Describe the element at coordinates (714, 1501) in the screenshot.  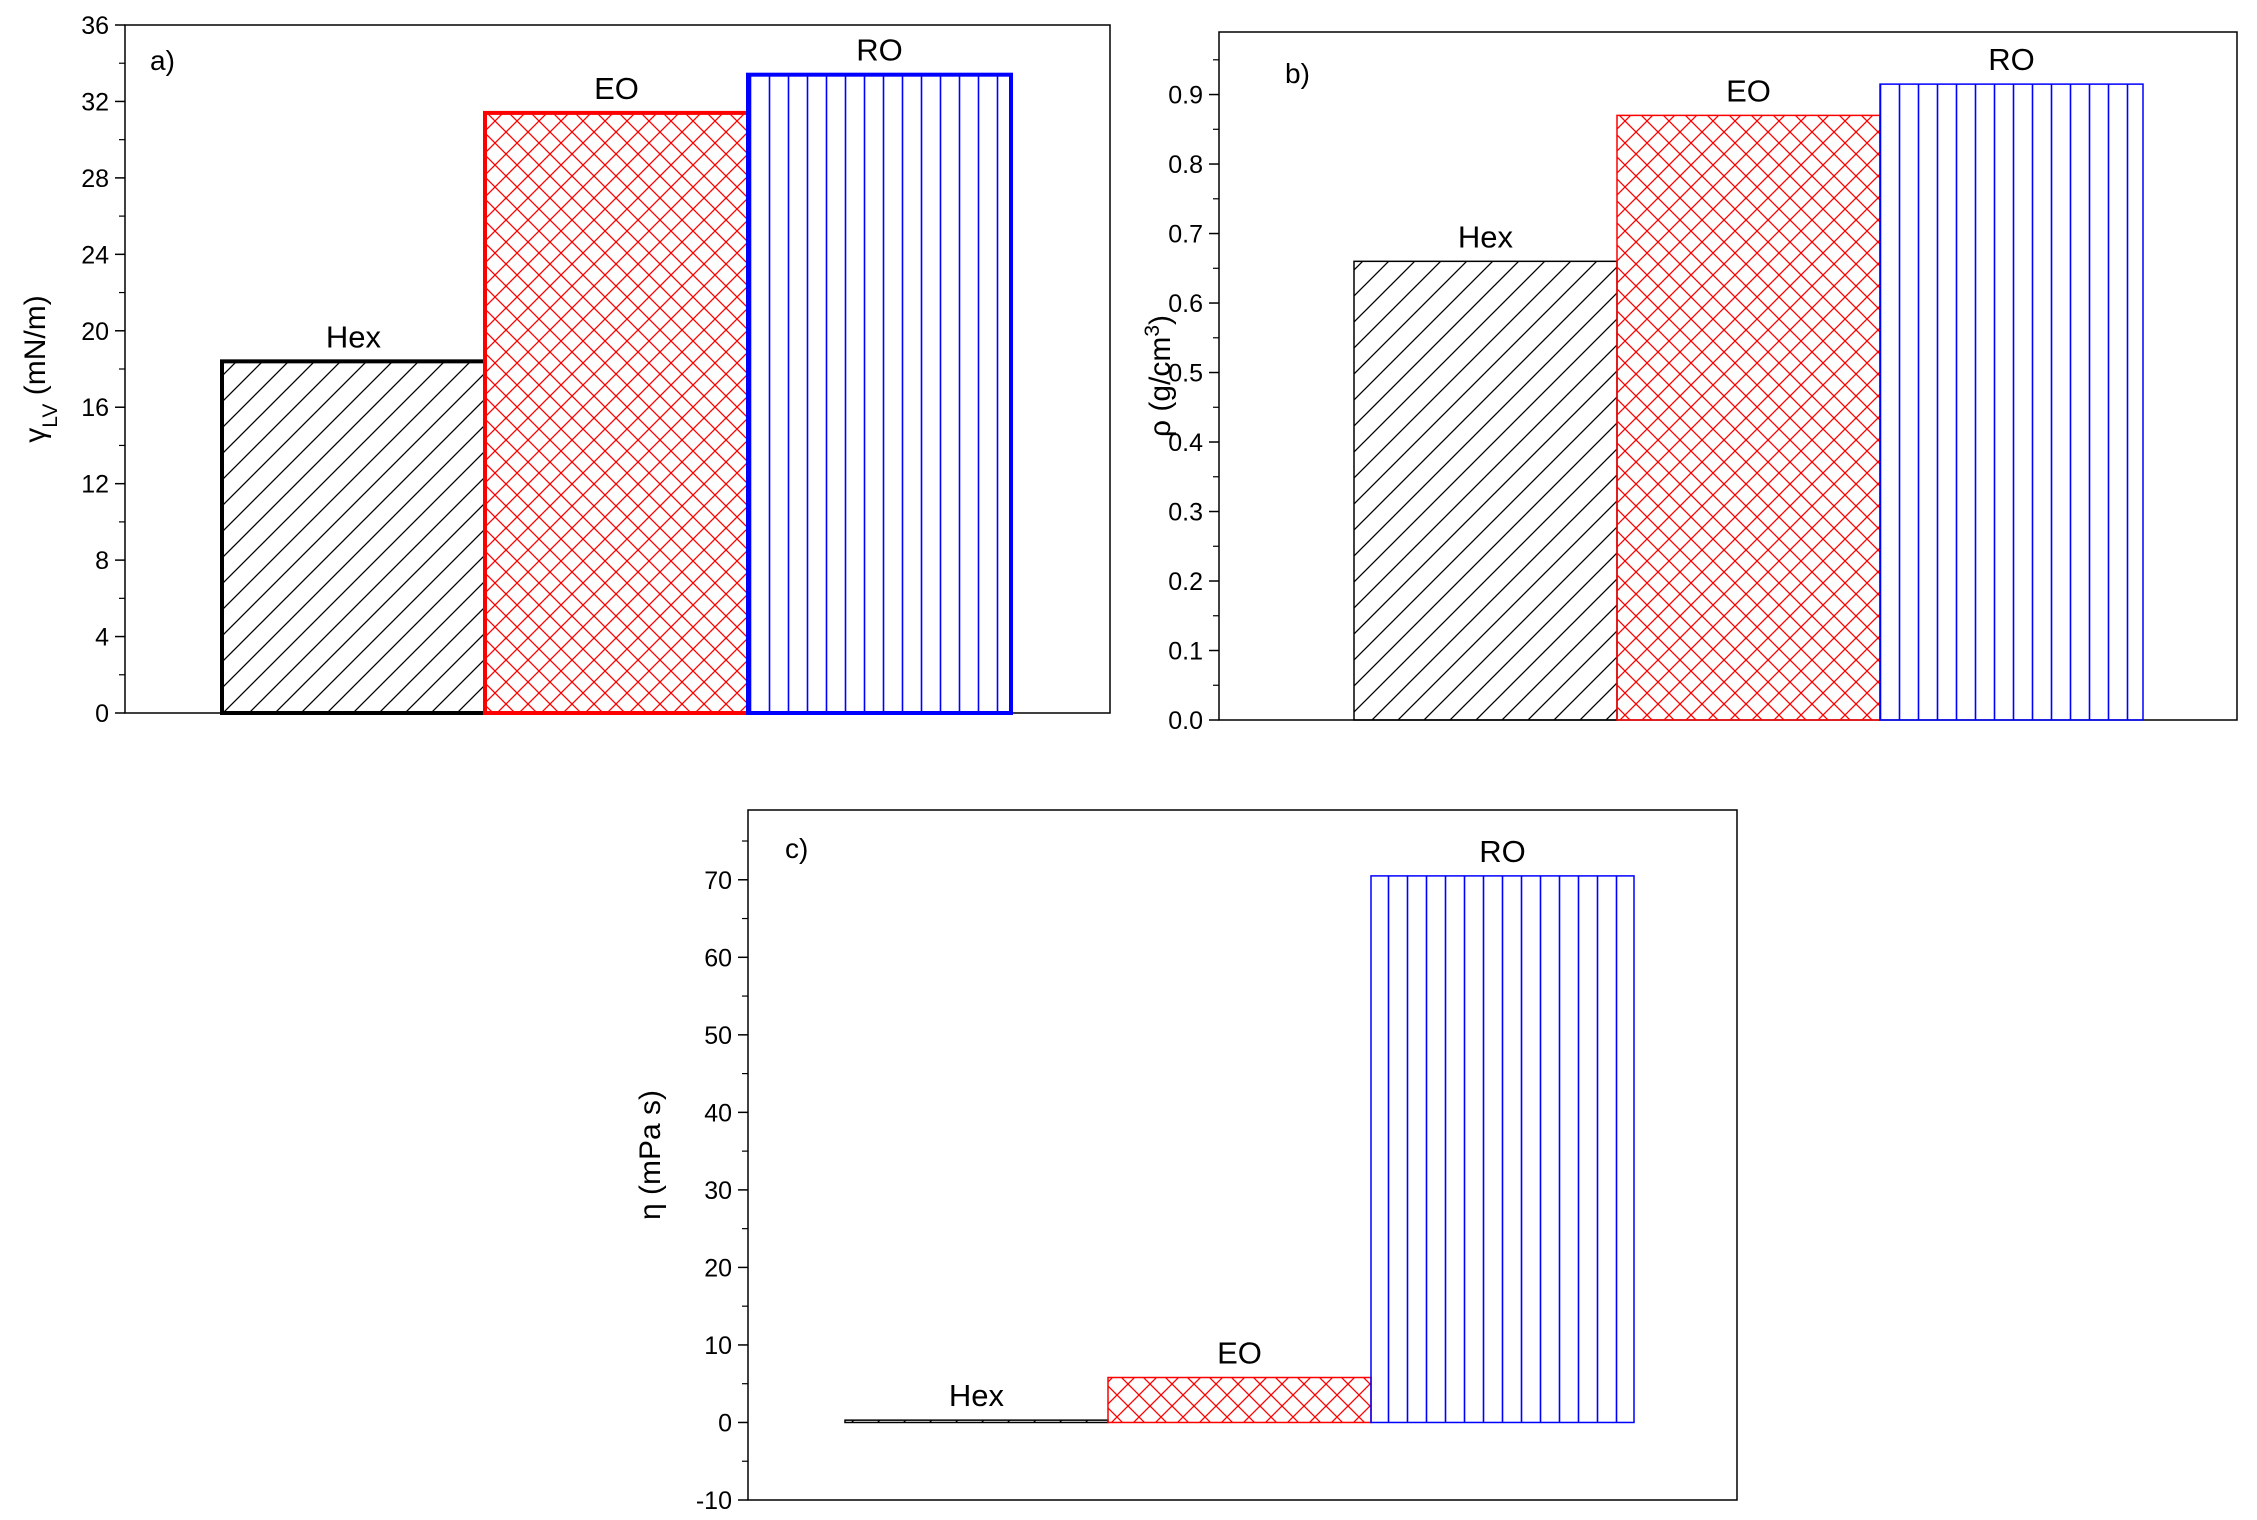
I see `y-tick-label: -10` at that location.